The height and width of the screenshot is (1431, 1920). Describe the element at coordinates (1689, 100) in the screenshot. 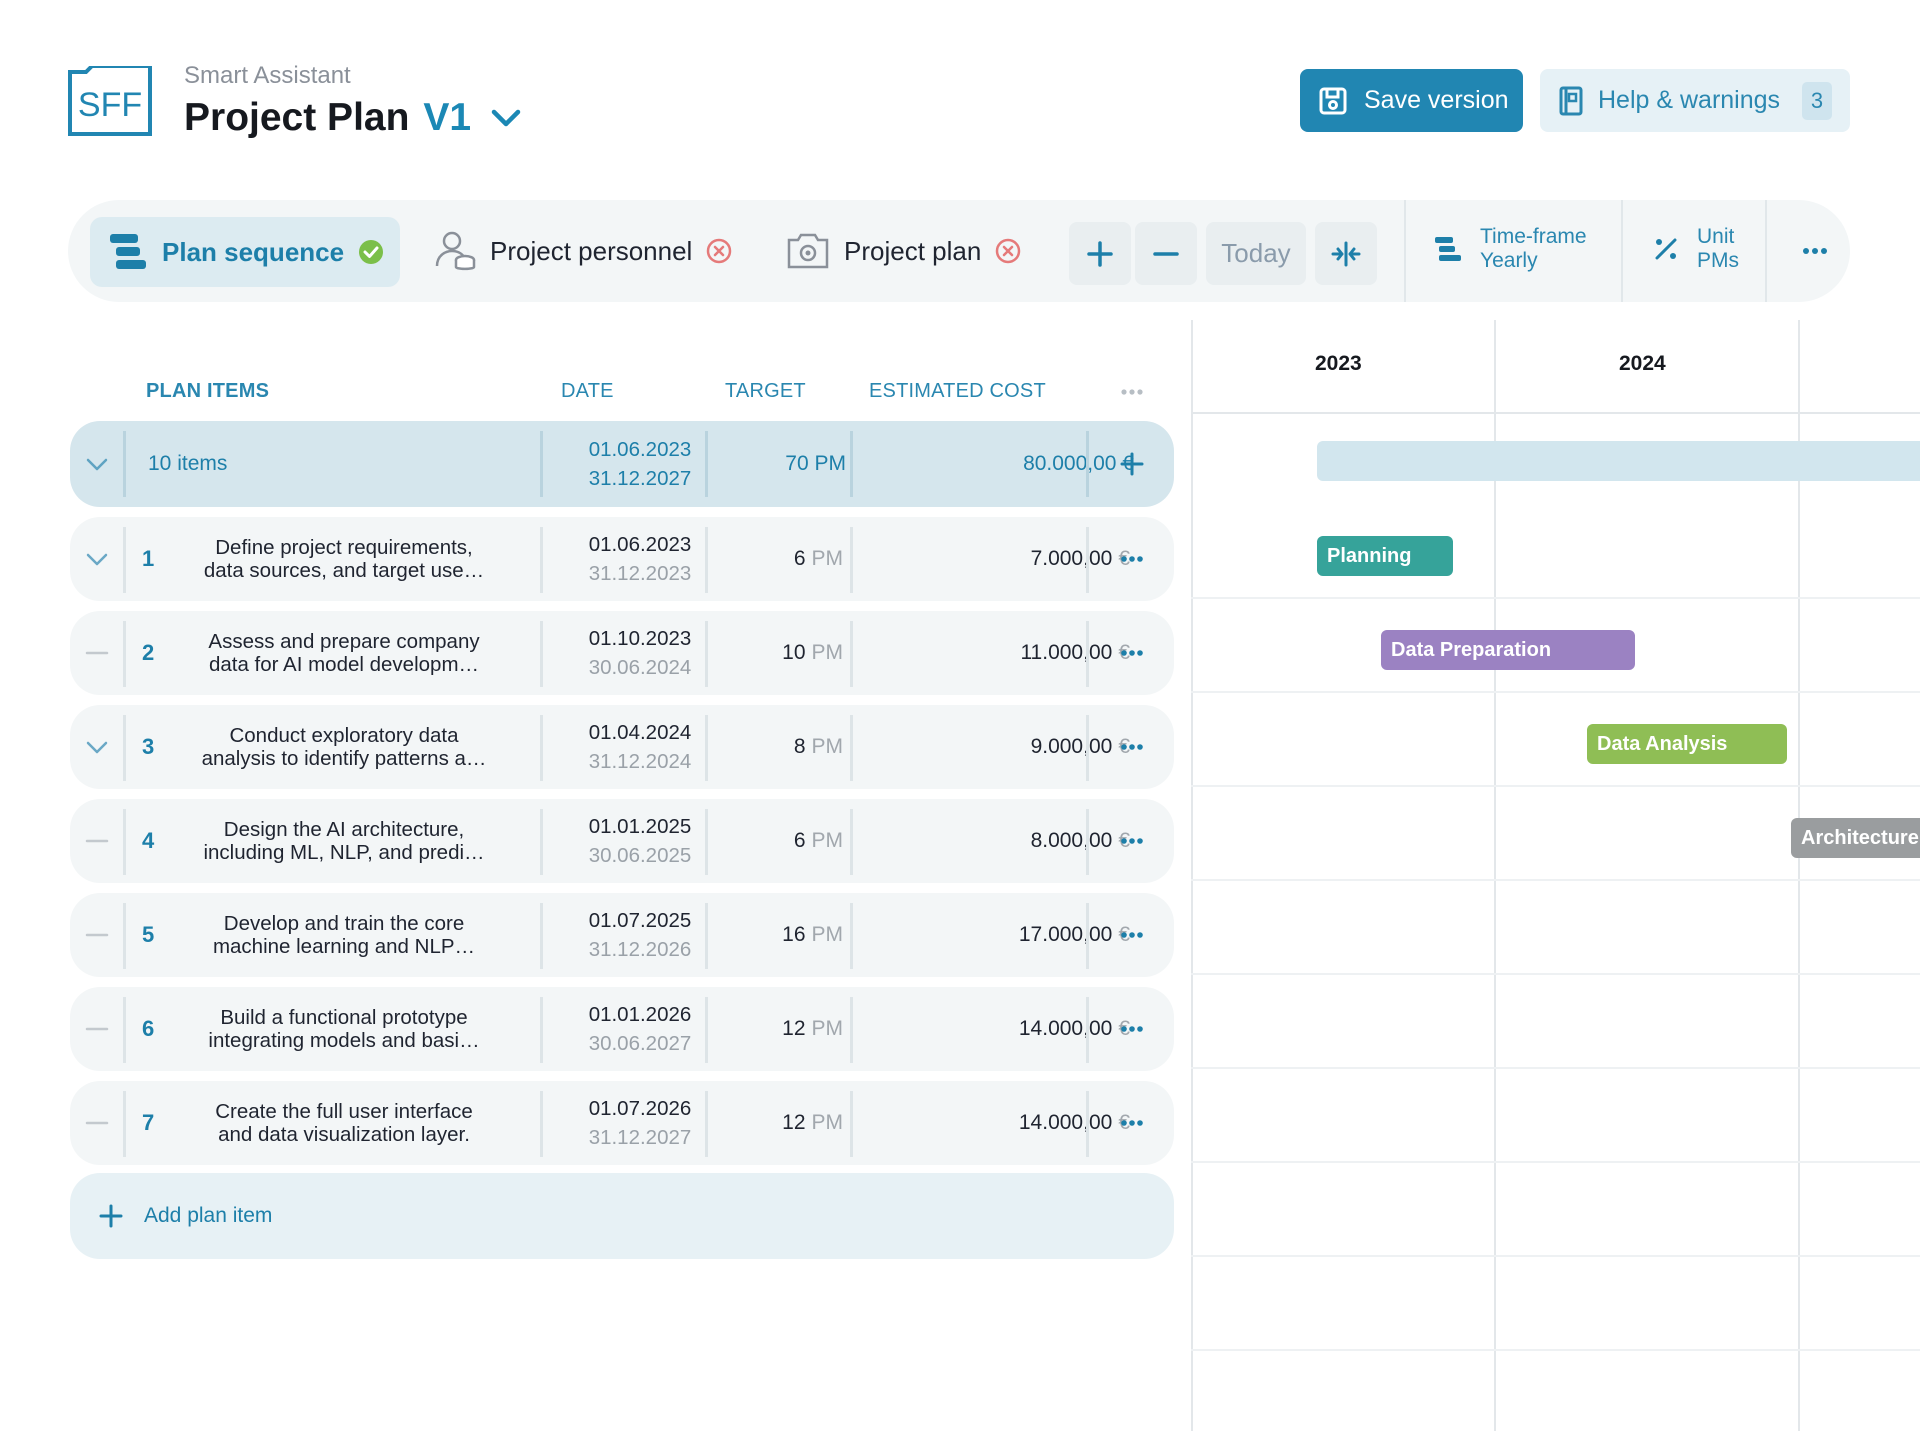

I see `help-warnings-label: Help & warnings` at that location.